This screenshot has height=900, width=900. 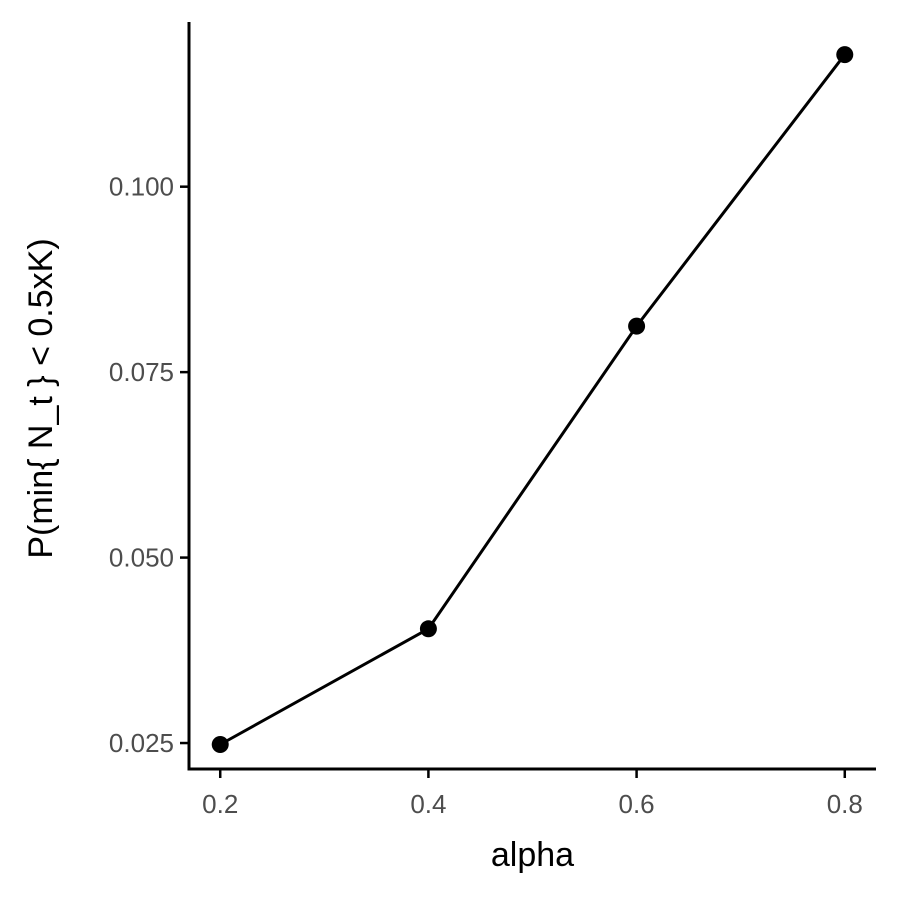 What do you see at coordinates (149, 465) in the screenshot?
I see `y-axis-ticks: 0.025 0.050 0.075 0.100` at bounding box center [149, 465].